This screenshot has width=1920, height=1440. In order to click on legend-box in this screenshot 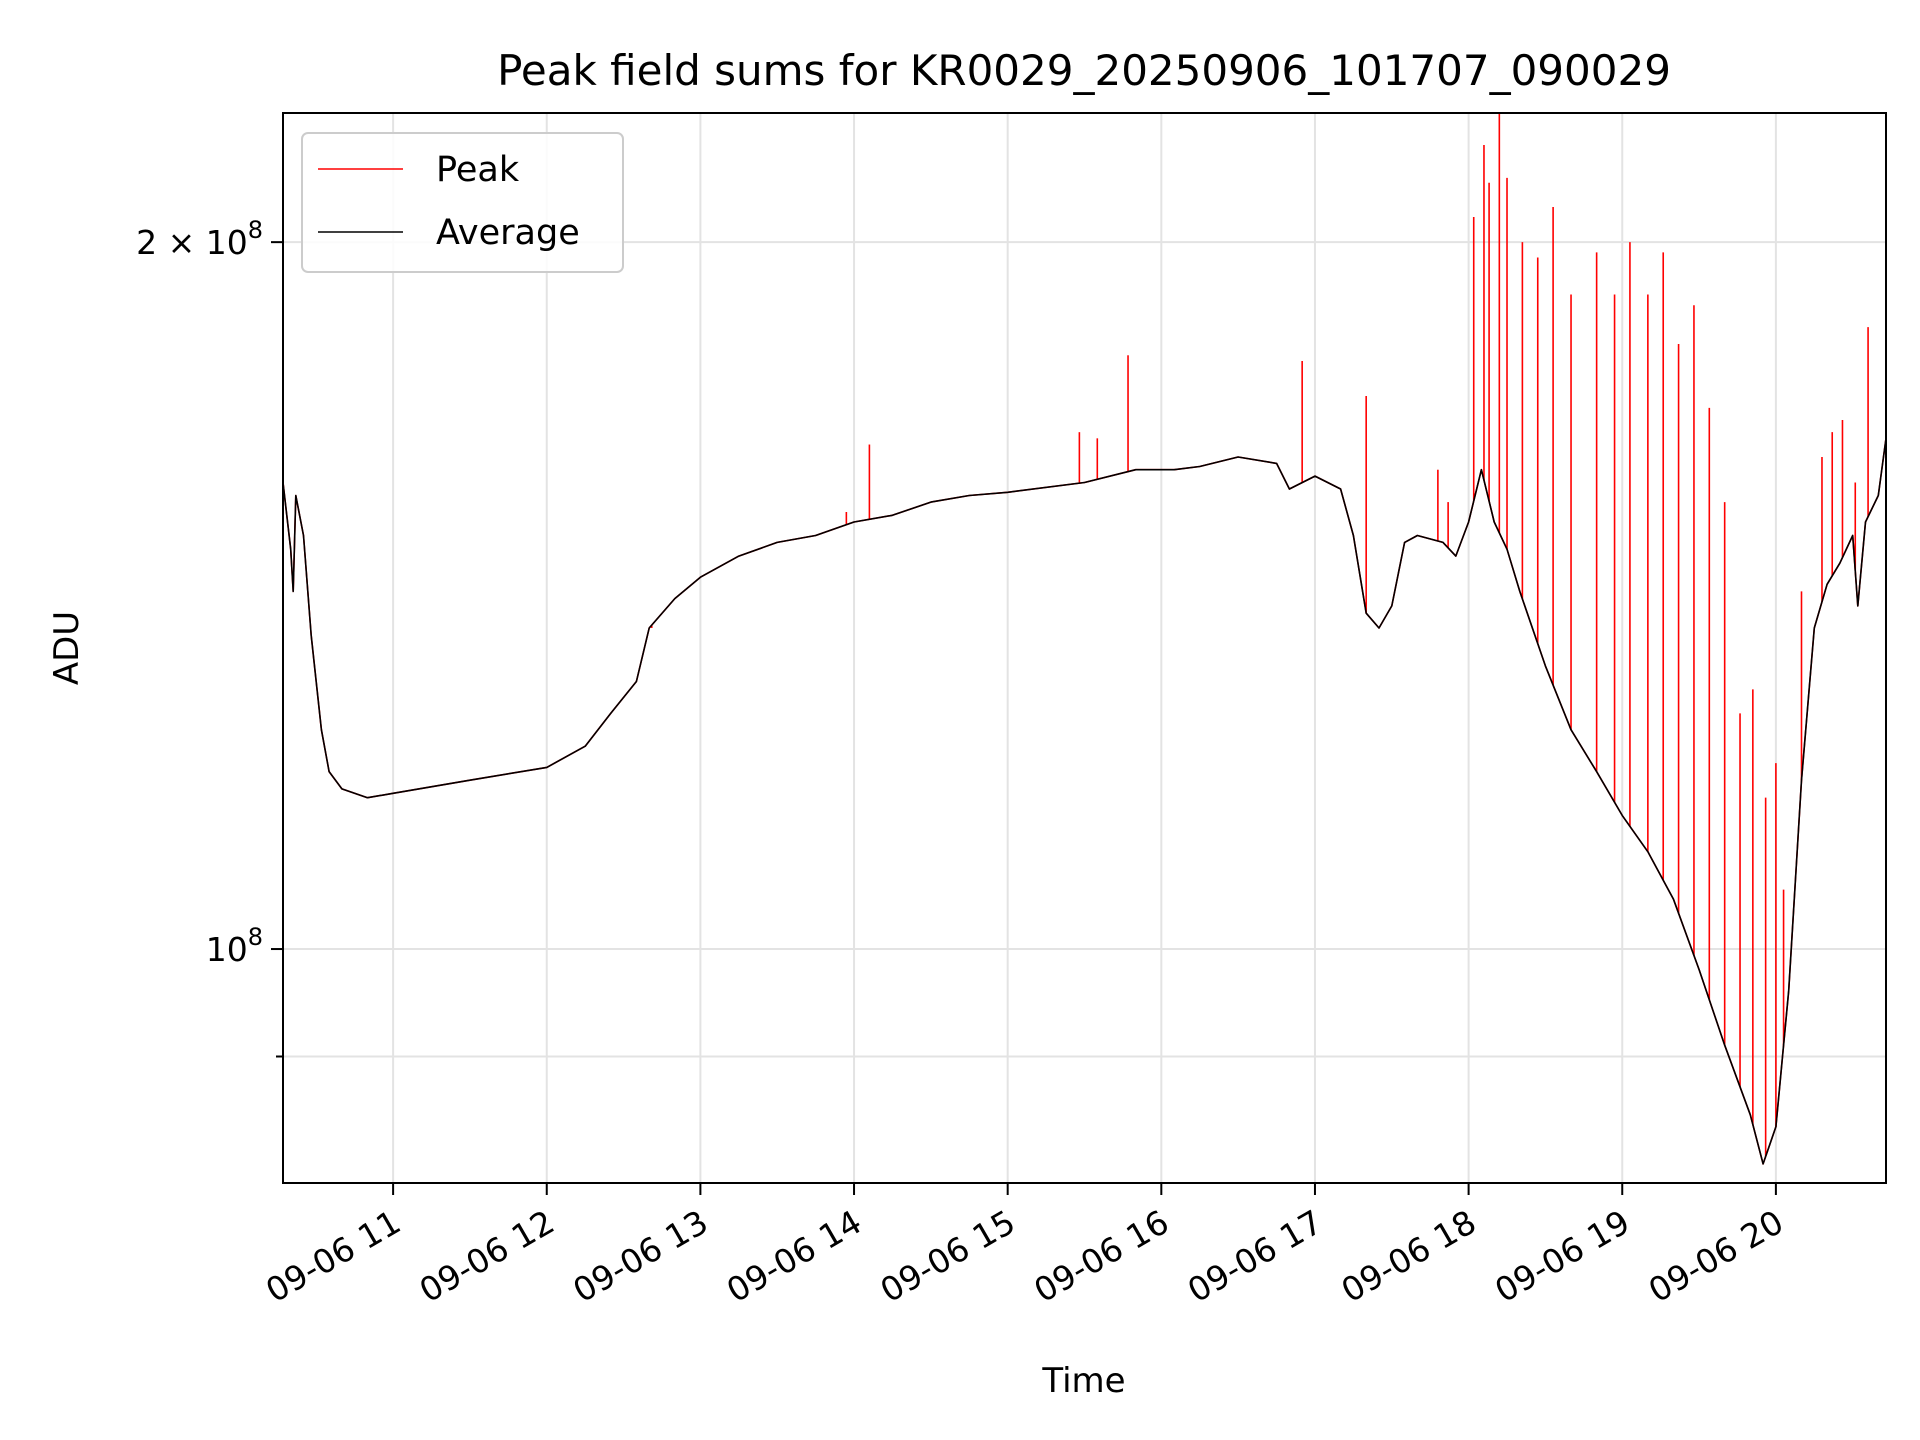, I will do `click(462, 202)`.